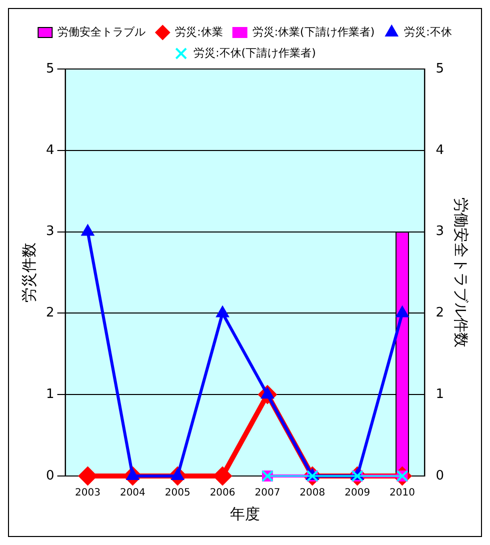 This screenshot has height=545, width=490. What do you see at coordinates (313, 31) in the screenshot?
I see `legend-label: 労災:休業(下請け作業者)` at bounding box center [313, 31].